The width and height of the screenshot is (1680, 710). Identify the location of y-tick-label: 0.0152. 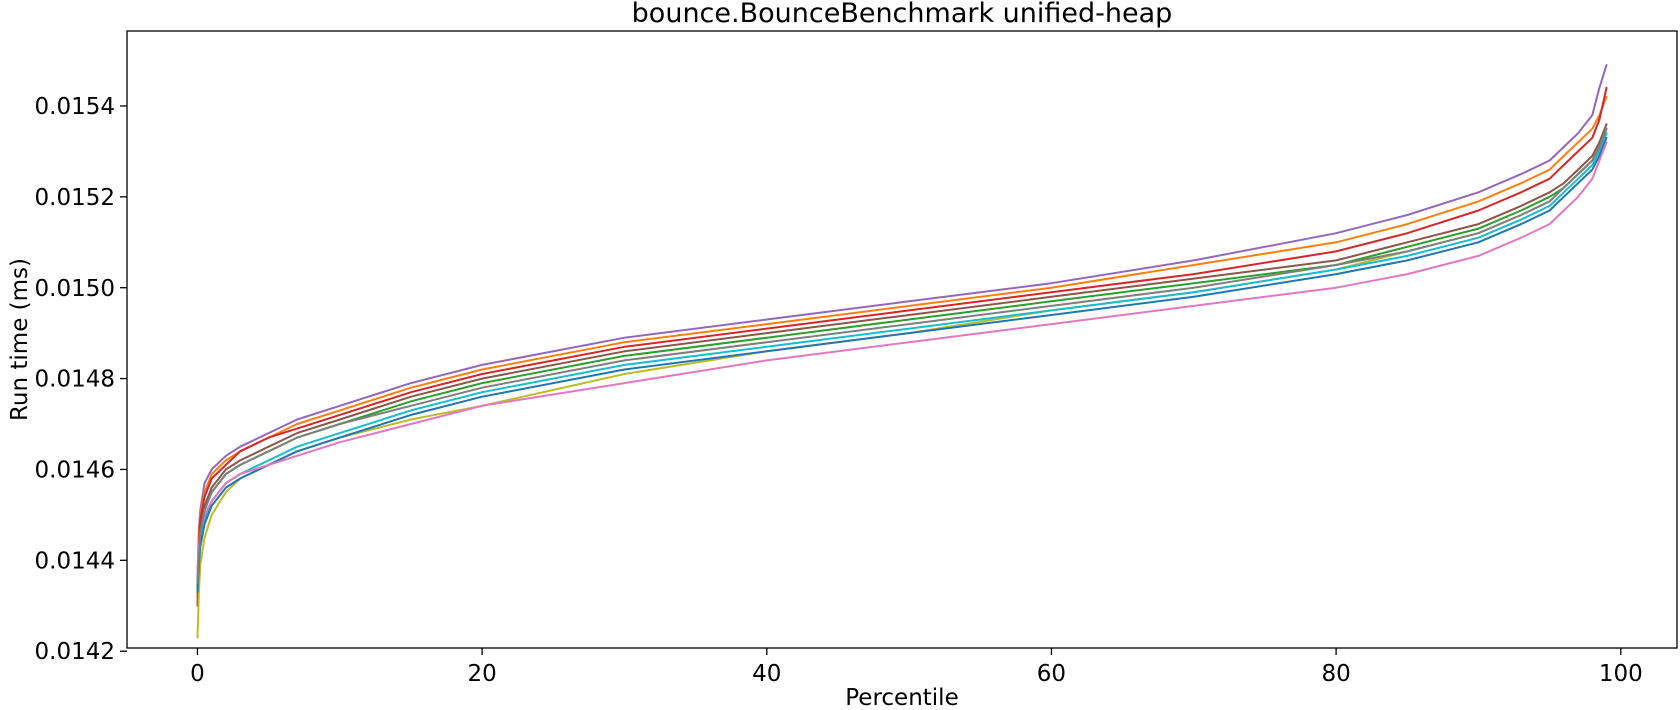
(75, 198).